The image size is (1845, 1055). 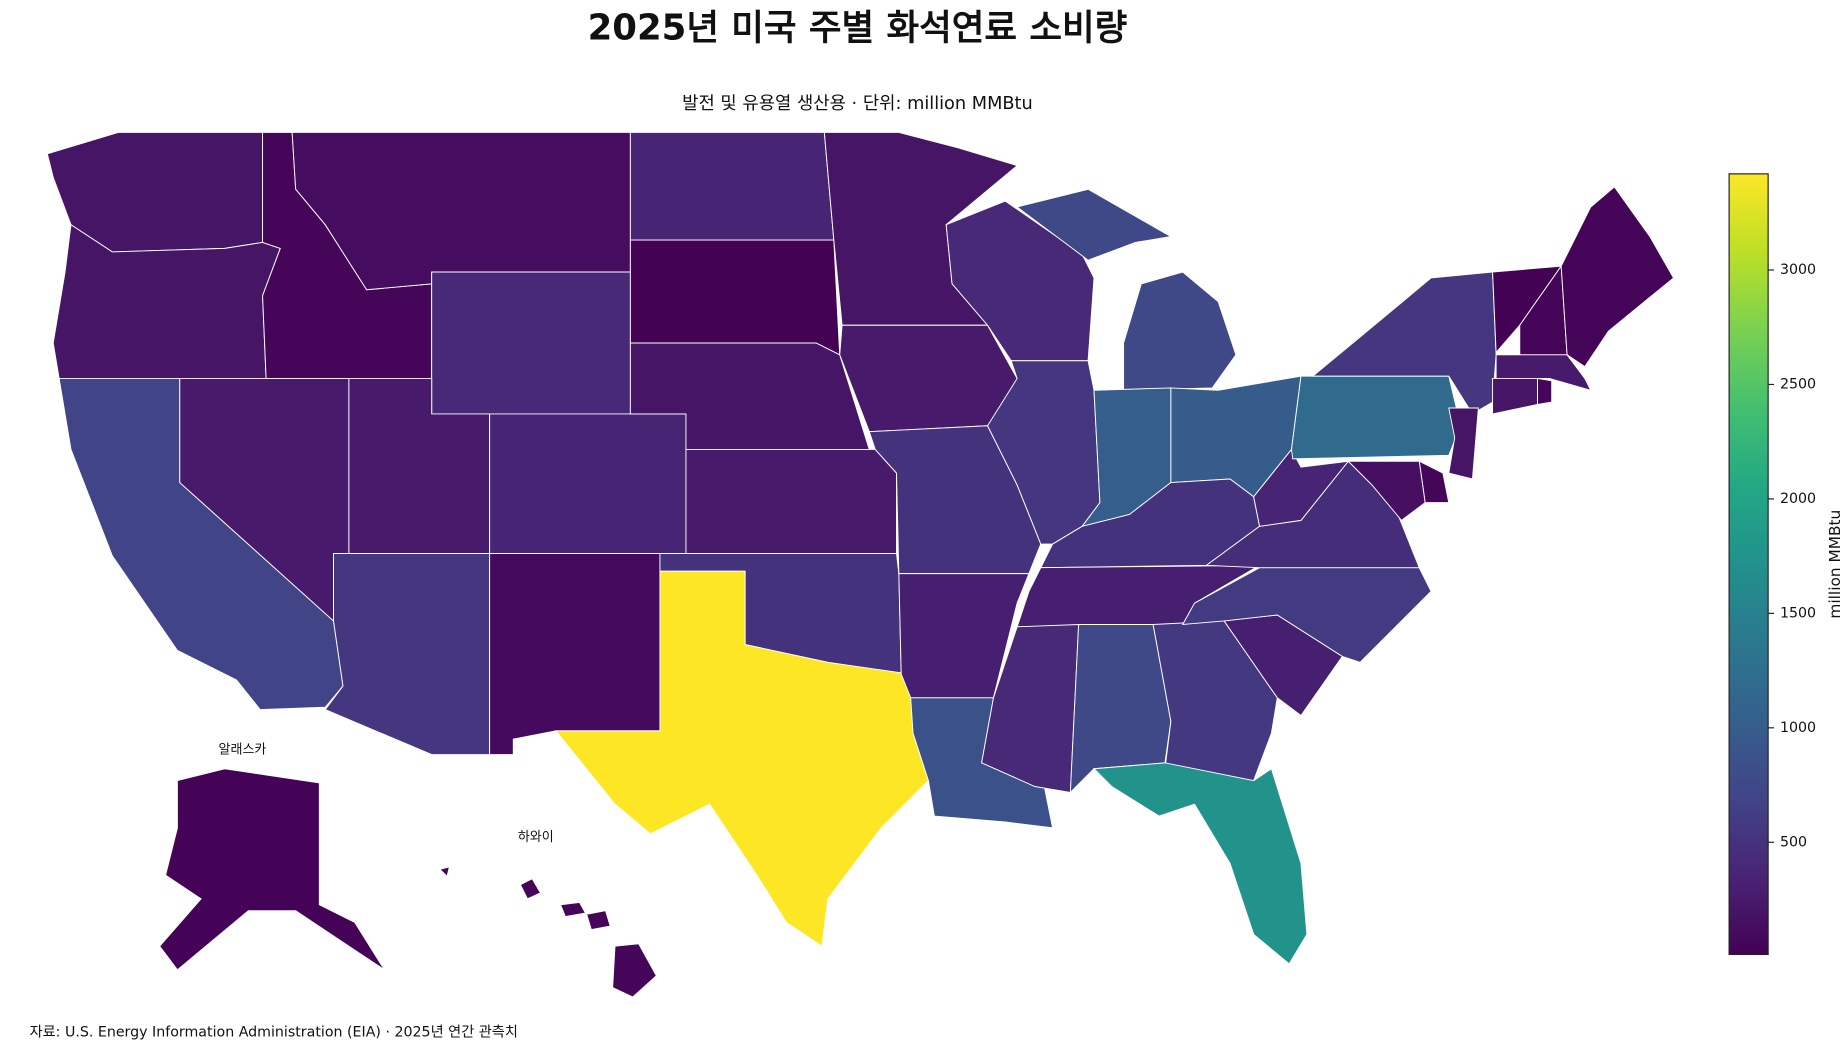 What do you see at coordinates (1798, 728) in the screenshot?
I see `colorbar-tick-label: 1000` at bounding box center [1798, 728].